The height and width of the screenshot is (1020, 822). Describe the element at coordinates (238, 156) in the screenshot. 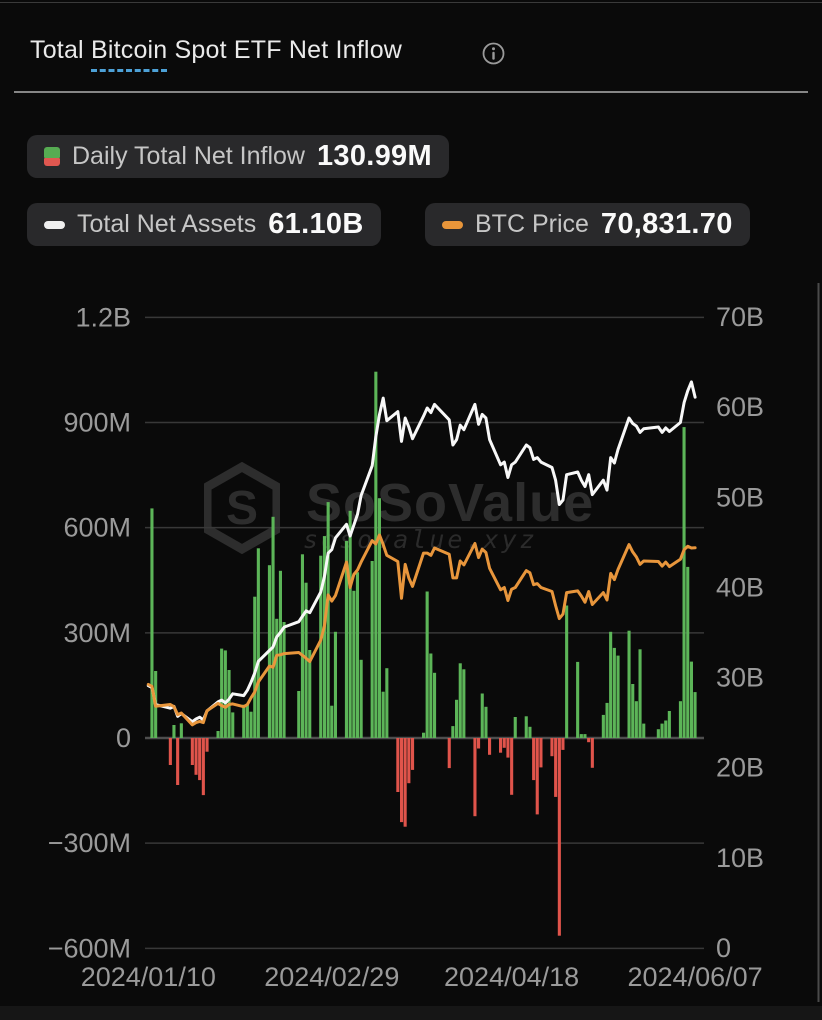

I see `legend-daily-net-inflow: Daily Total Net Inflow 130.99M` at that location.